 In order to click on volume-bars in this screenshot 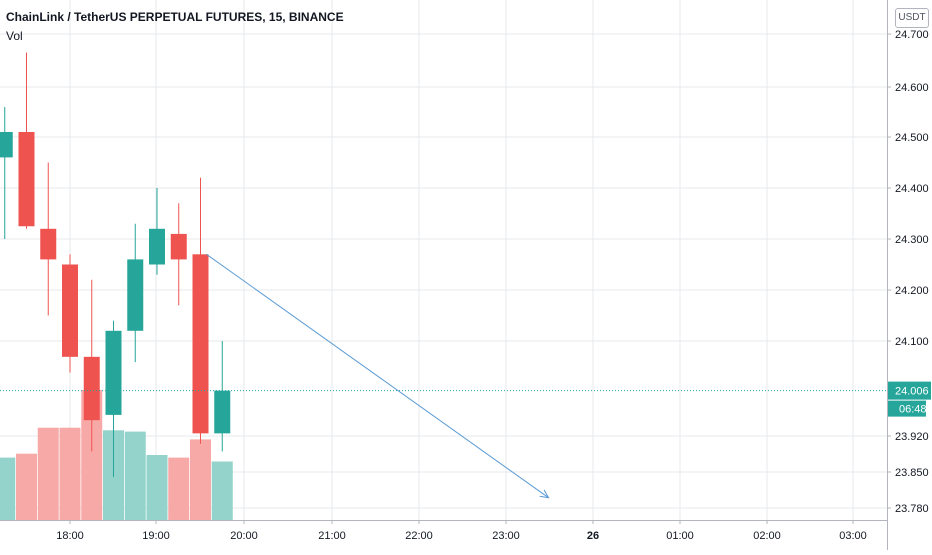, I will do `click(116, 455)`.